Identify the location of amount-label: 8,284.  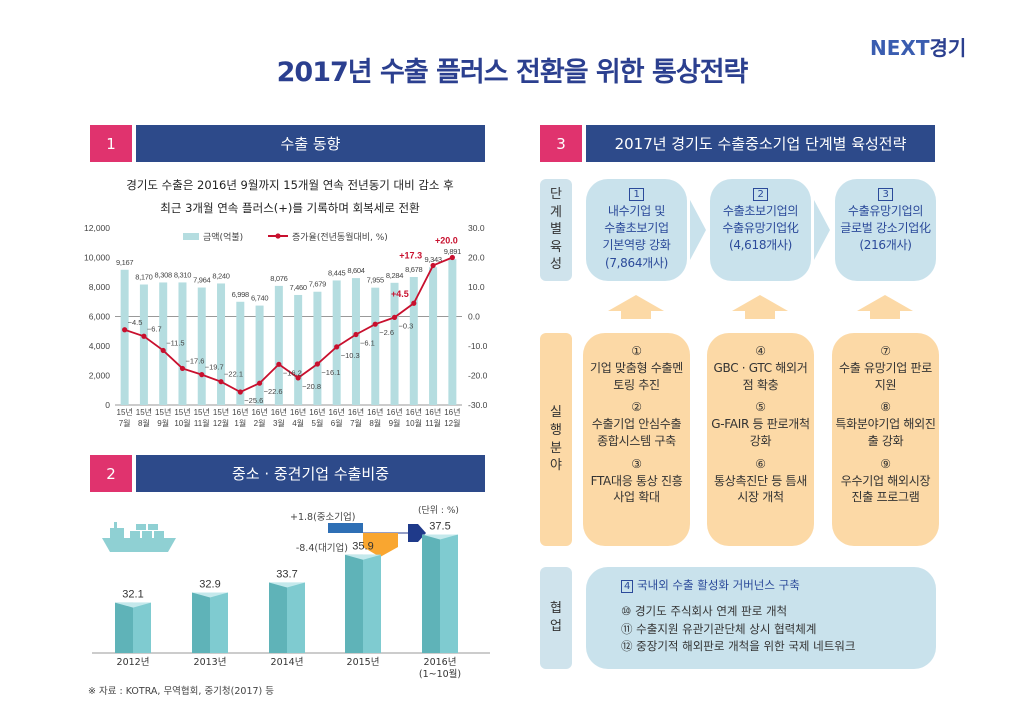
(394, 275).